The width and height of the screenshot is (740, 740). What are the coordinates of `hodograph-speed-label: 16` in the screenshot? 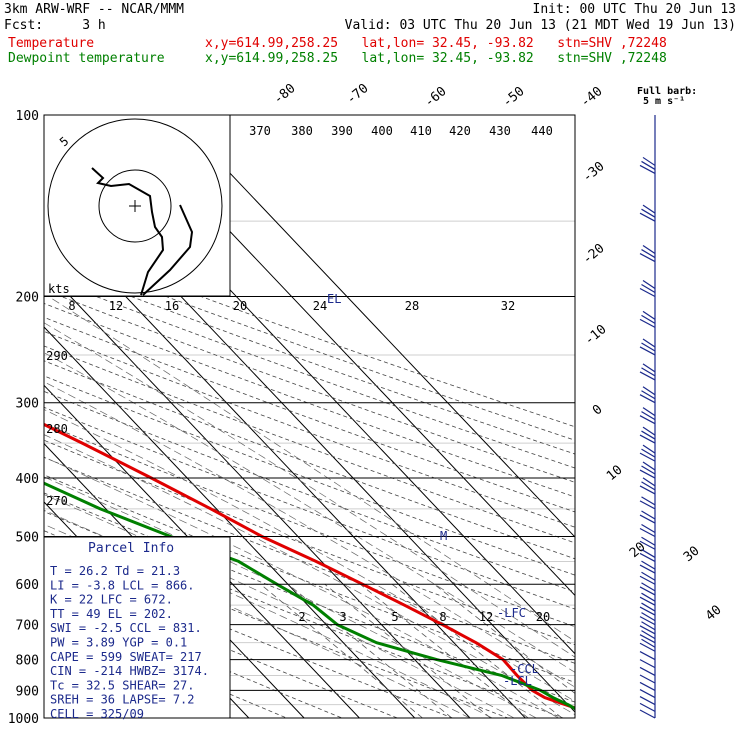 It's located at (172, 306).